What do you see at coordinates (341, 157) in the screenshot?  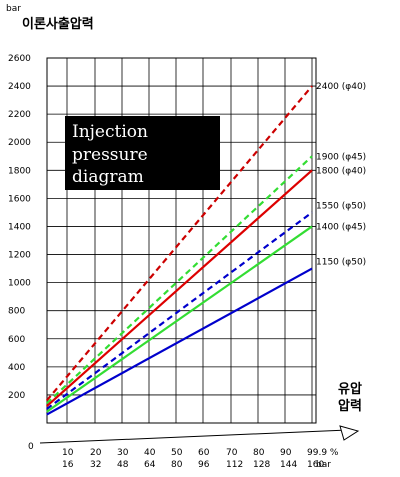 I see `series-label: 1900 (φ45)` at bounding box center [341, 157].